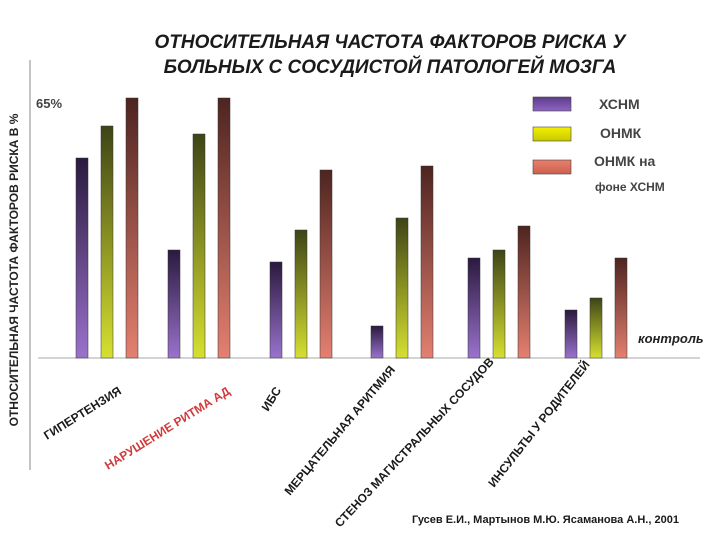  I want to click on category-label-2: ИБС, so click(272, 399).